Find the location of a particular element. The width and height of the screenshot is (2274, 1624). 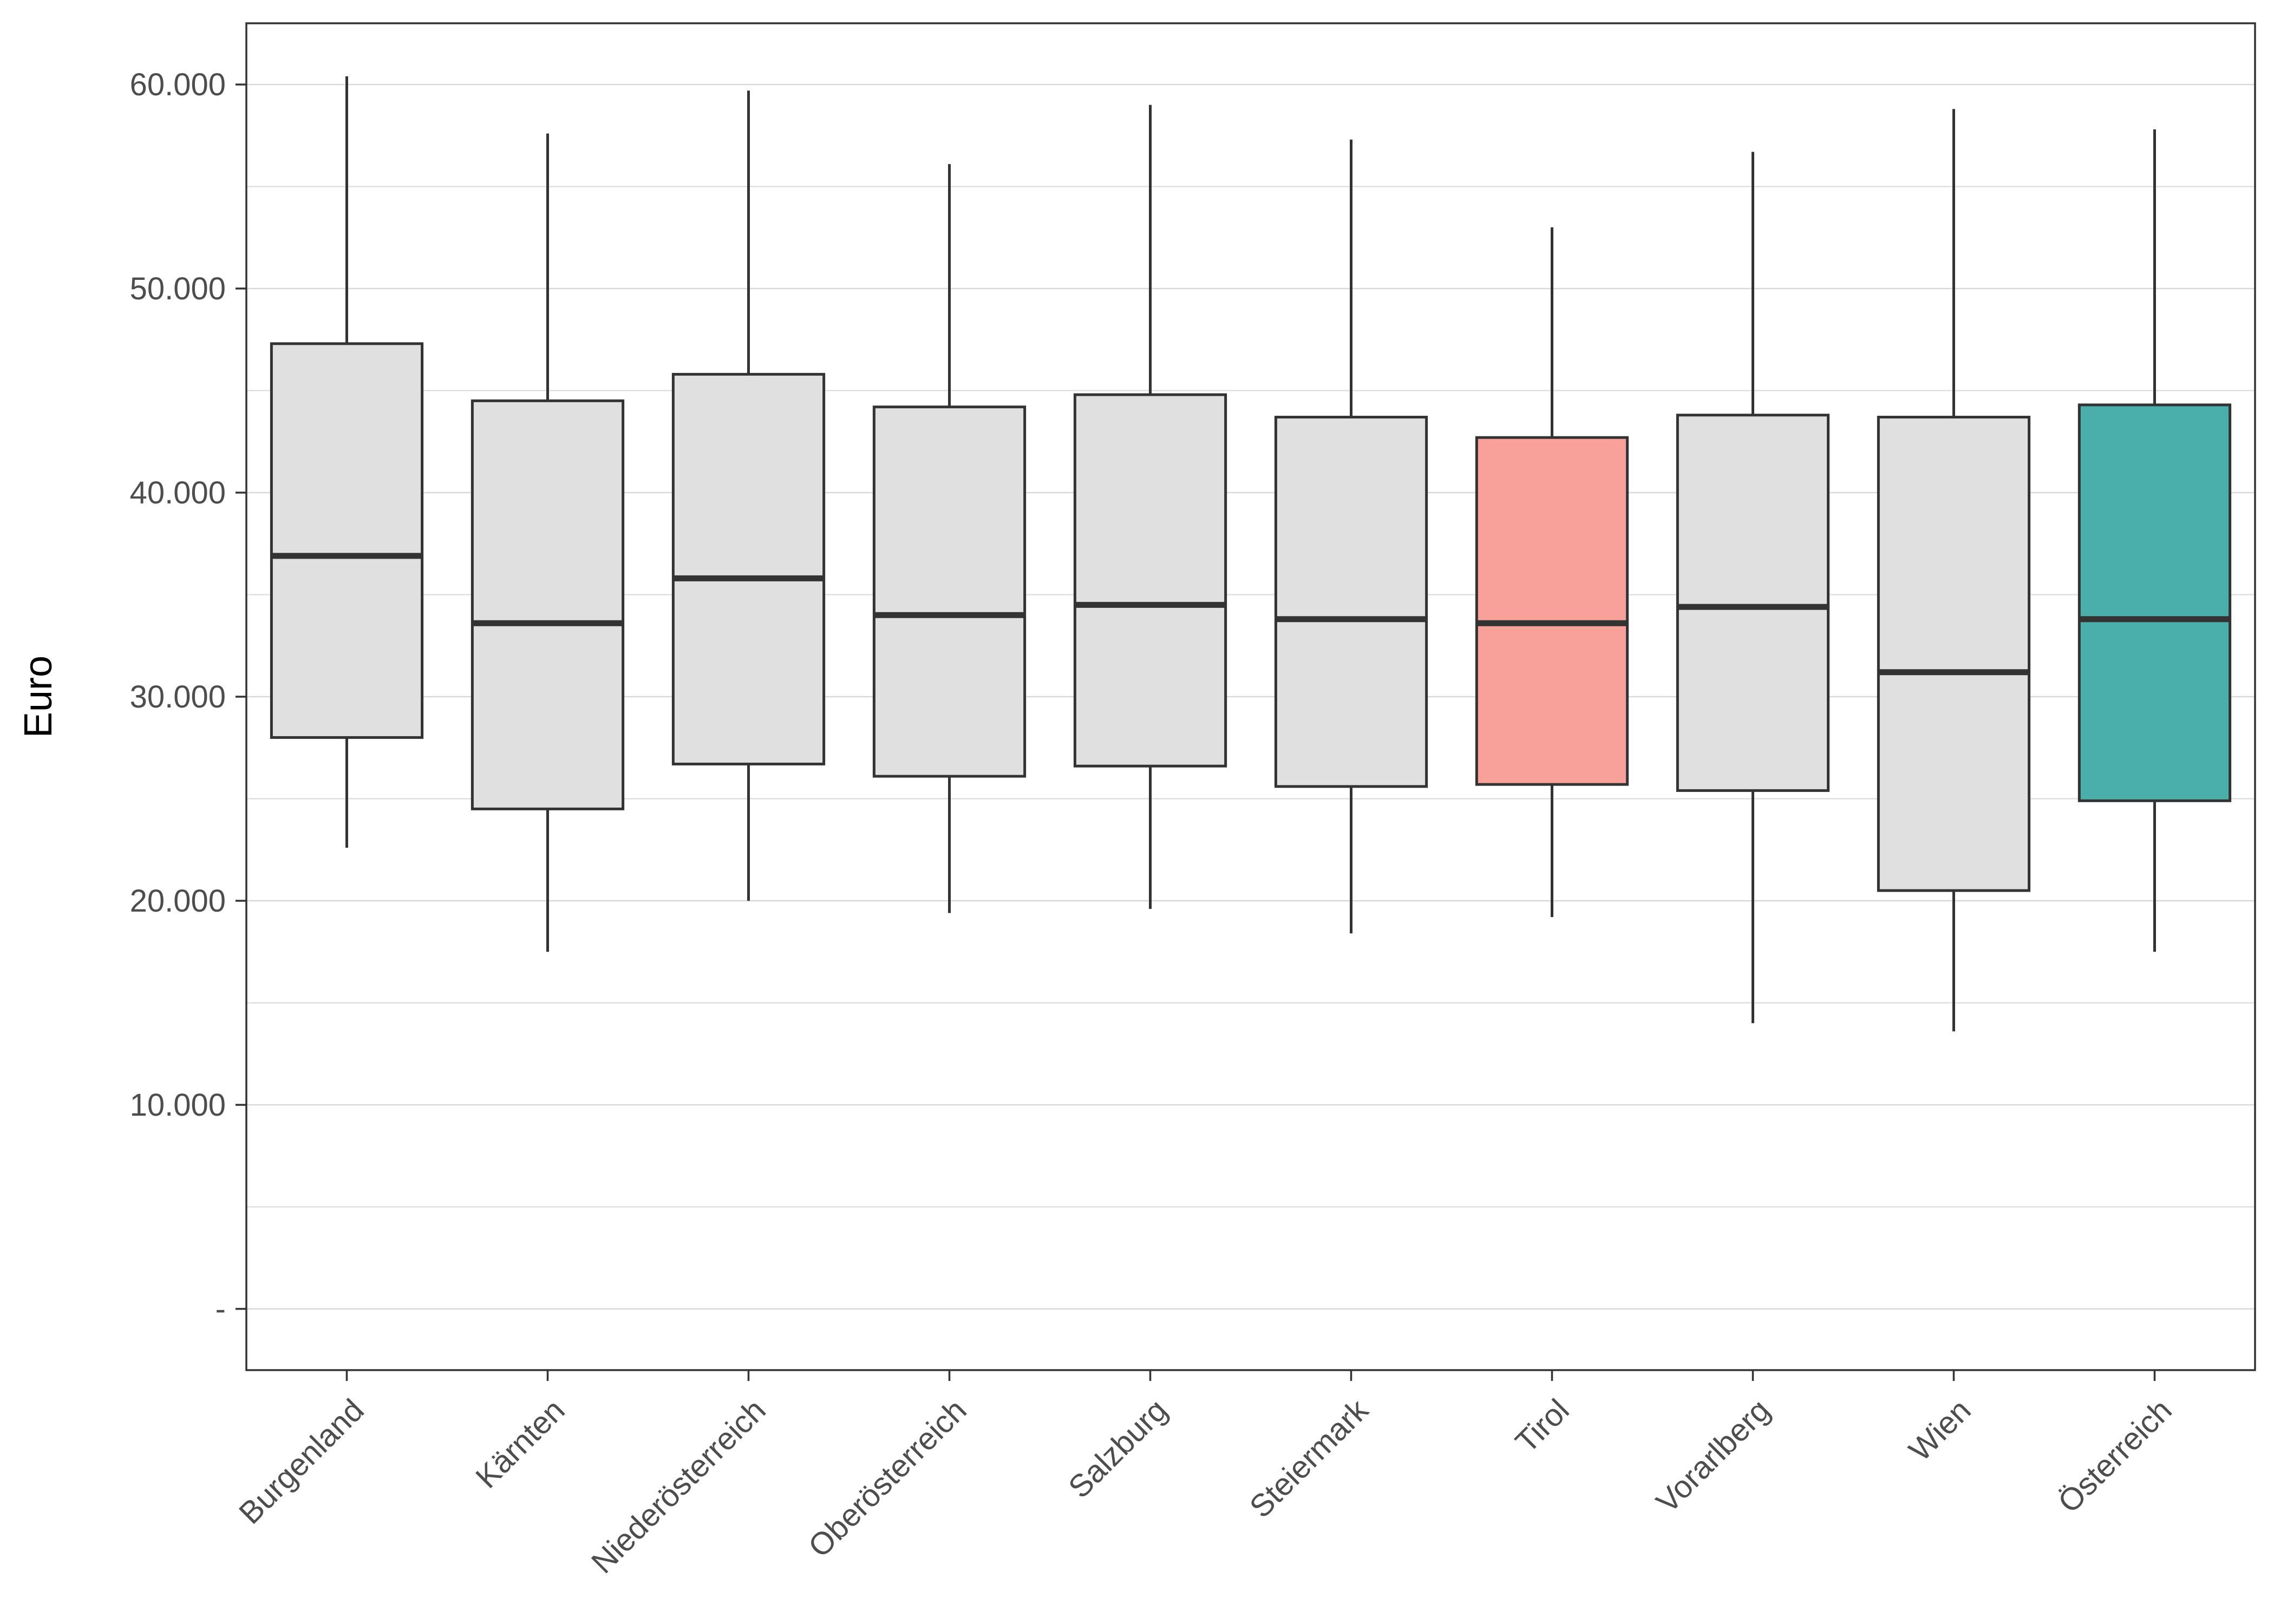

y-tick-label: 10.000 is located at coordinates (178, 1105).